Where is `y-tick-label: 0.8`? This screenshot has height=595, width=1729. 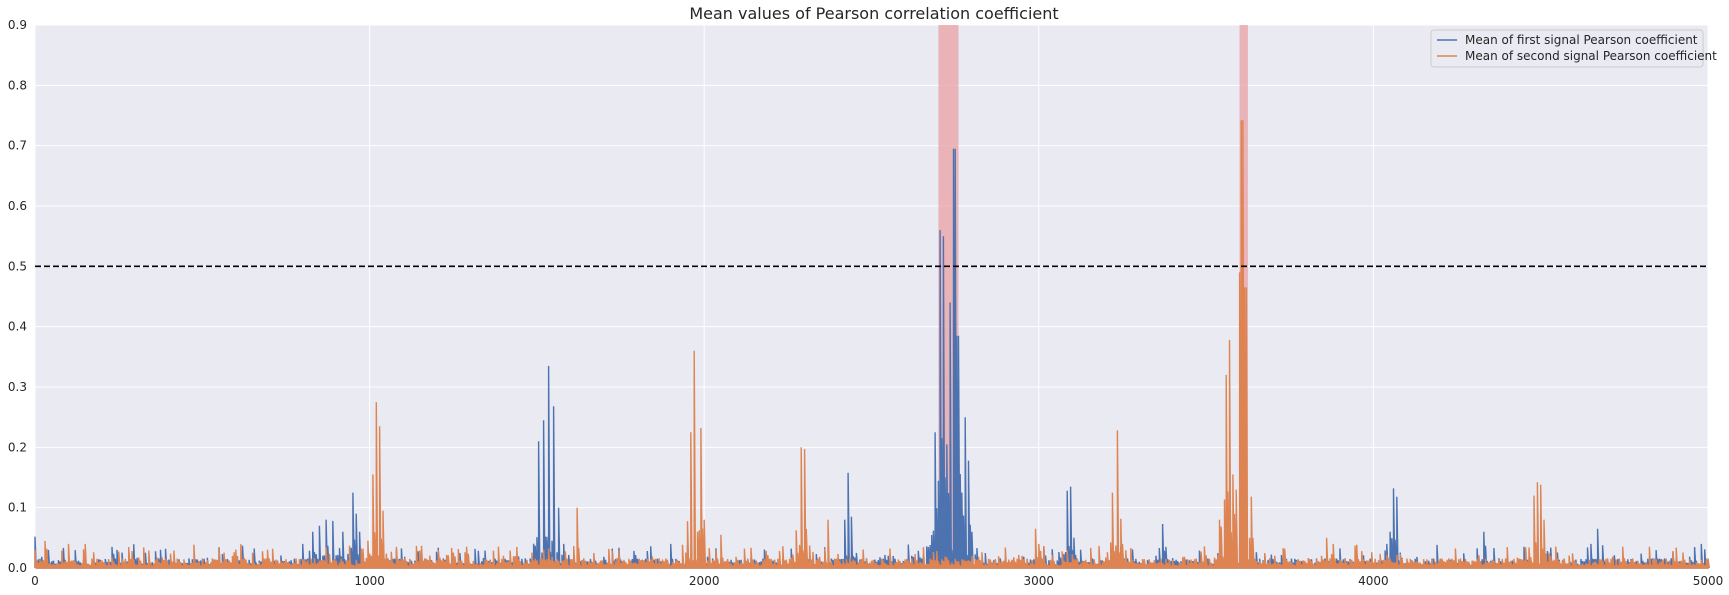 y-tick-label: 0.8 is located at coordinates (17, 85).